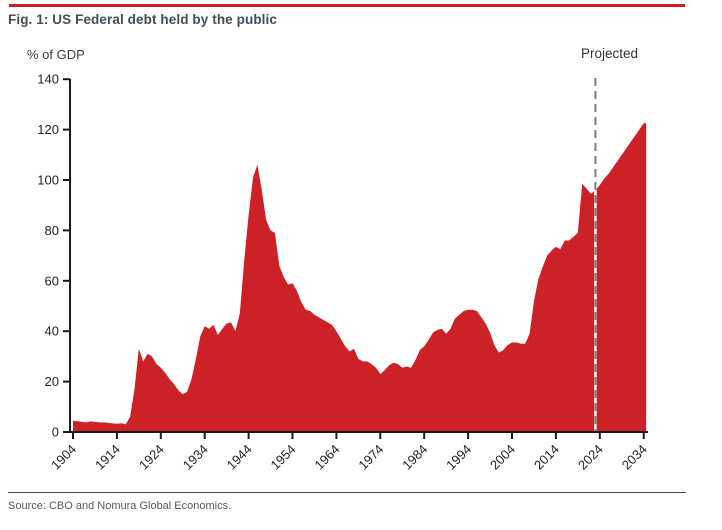 This screenshot has width=722, height=530. What do you see at coordinates (347, 492) in the screenshot?
I see `footer-rule` at bounding box center [347, 492].